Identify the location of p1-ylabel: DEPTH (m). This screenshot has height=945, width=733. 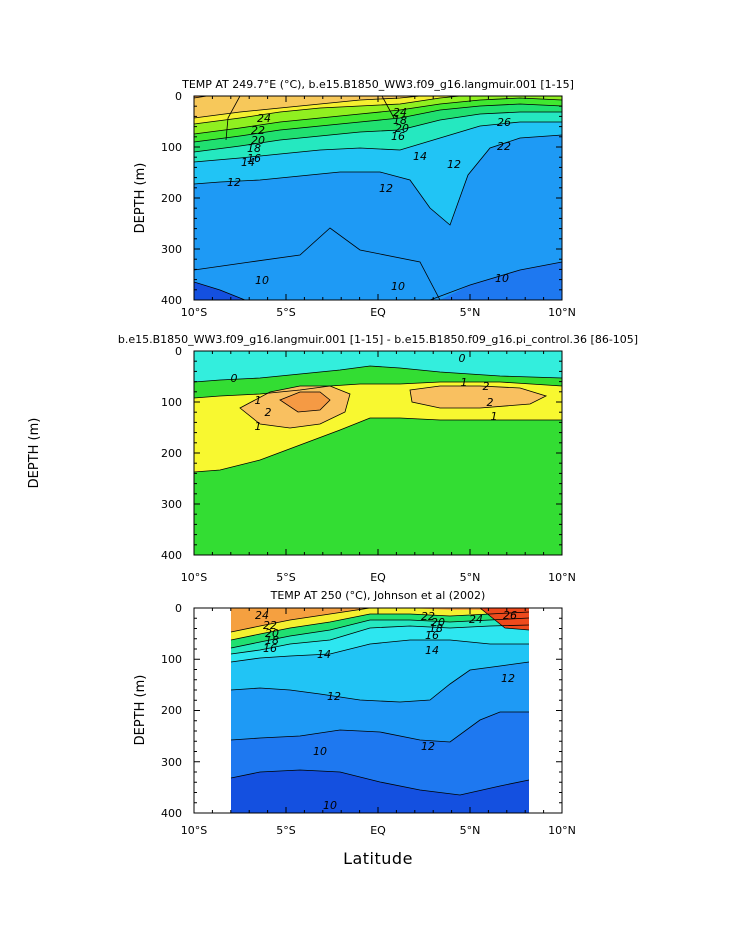
(140, 198).